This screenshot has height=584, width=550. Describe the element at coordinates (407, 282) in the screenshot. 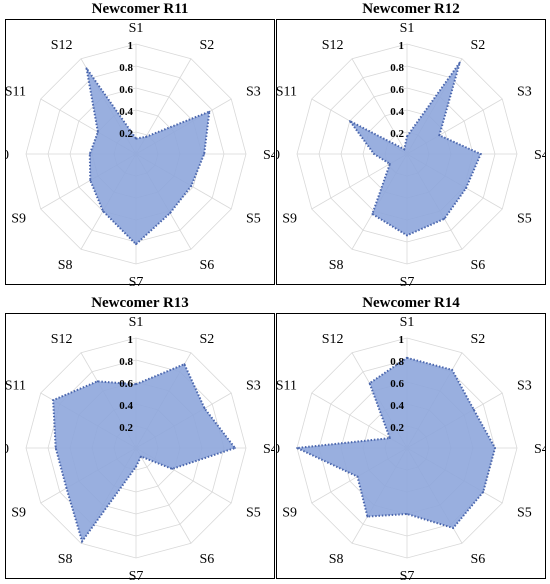

I see `category-label: S7` at that location.